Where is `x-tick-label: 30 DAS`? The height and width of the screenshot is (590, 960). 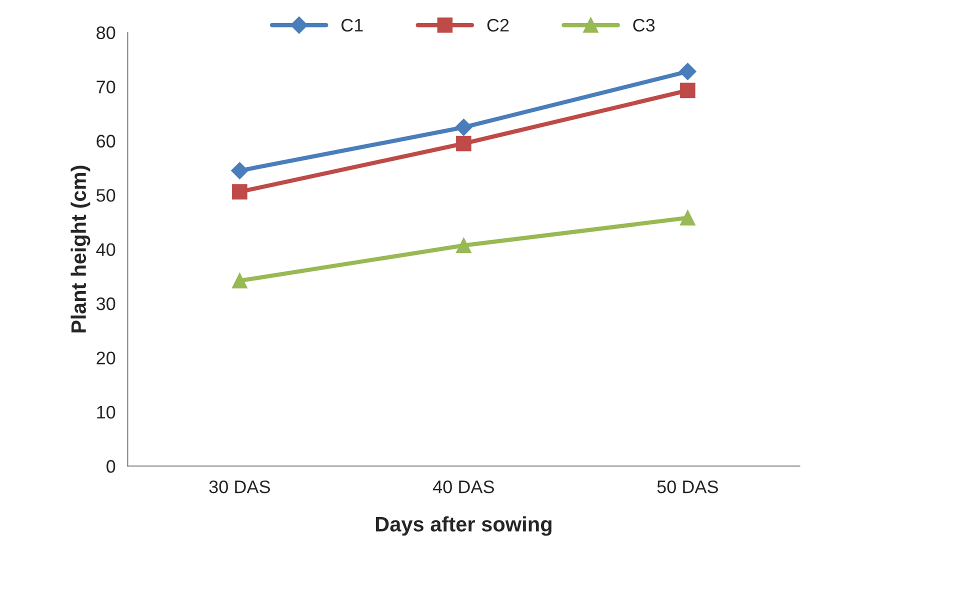
x-tick-label: 30 DAS is located at coordinates (239, 487).